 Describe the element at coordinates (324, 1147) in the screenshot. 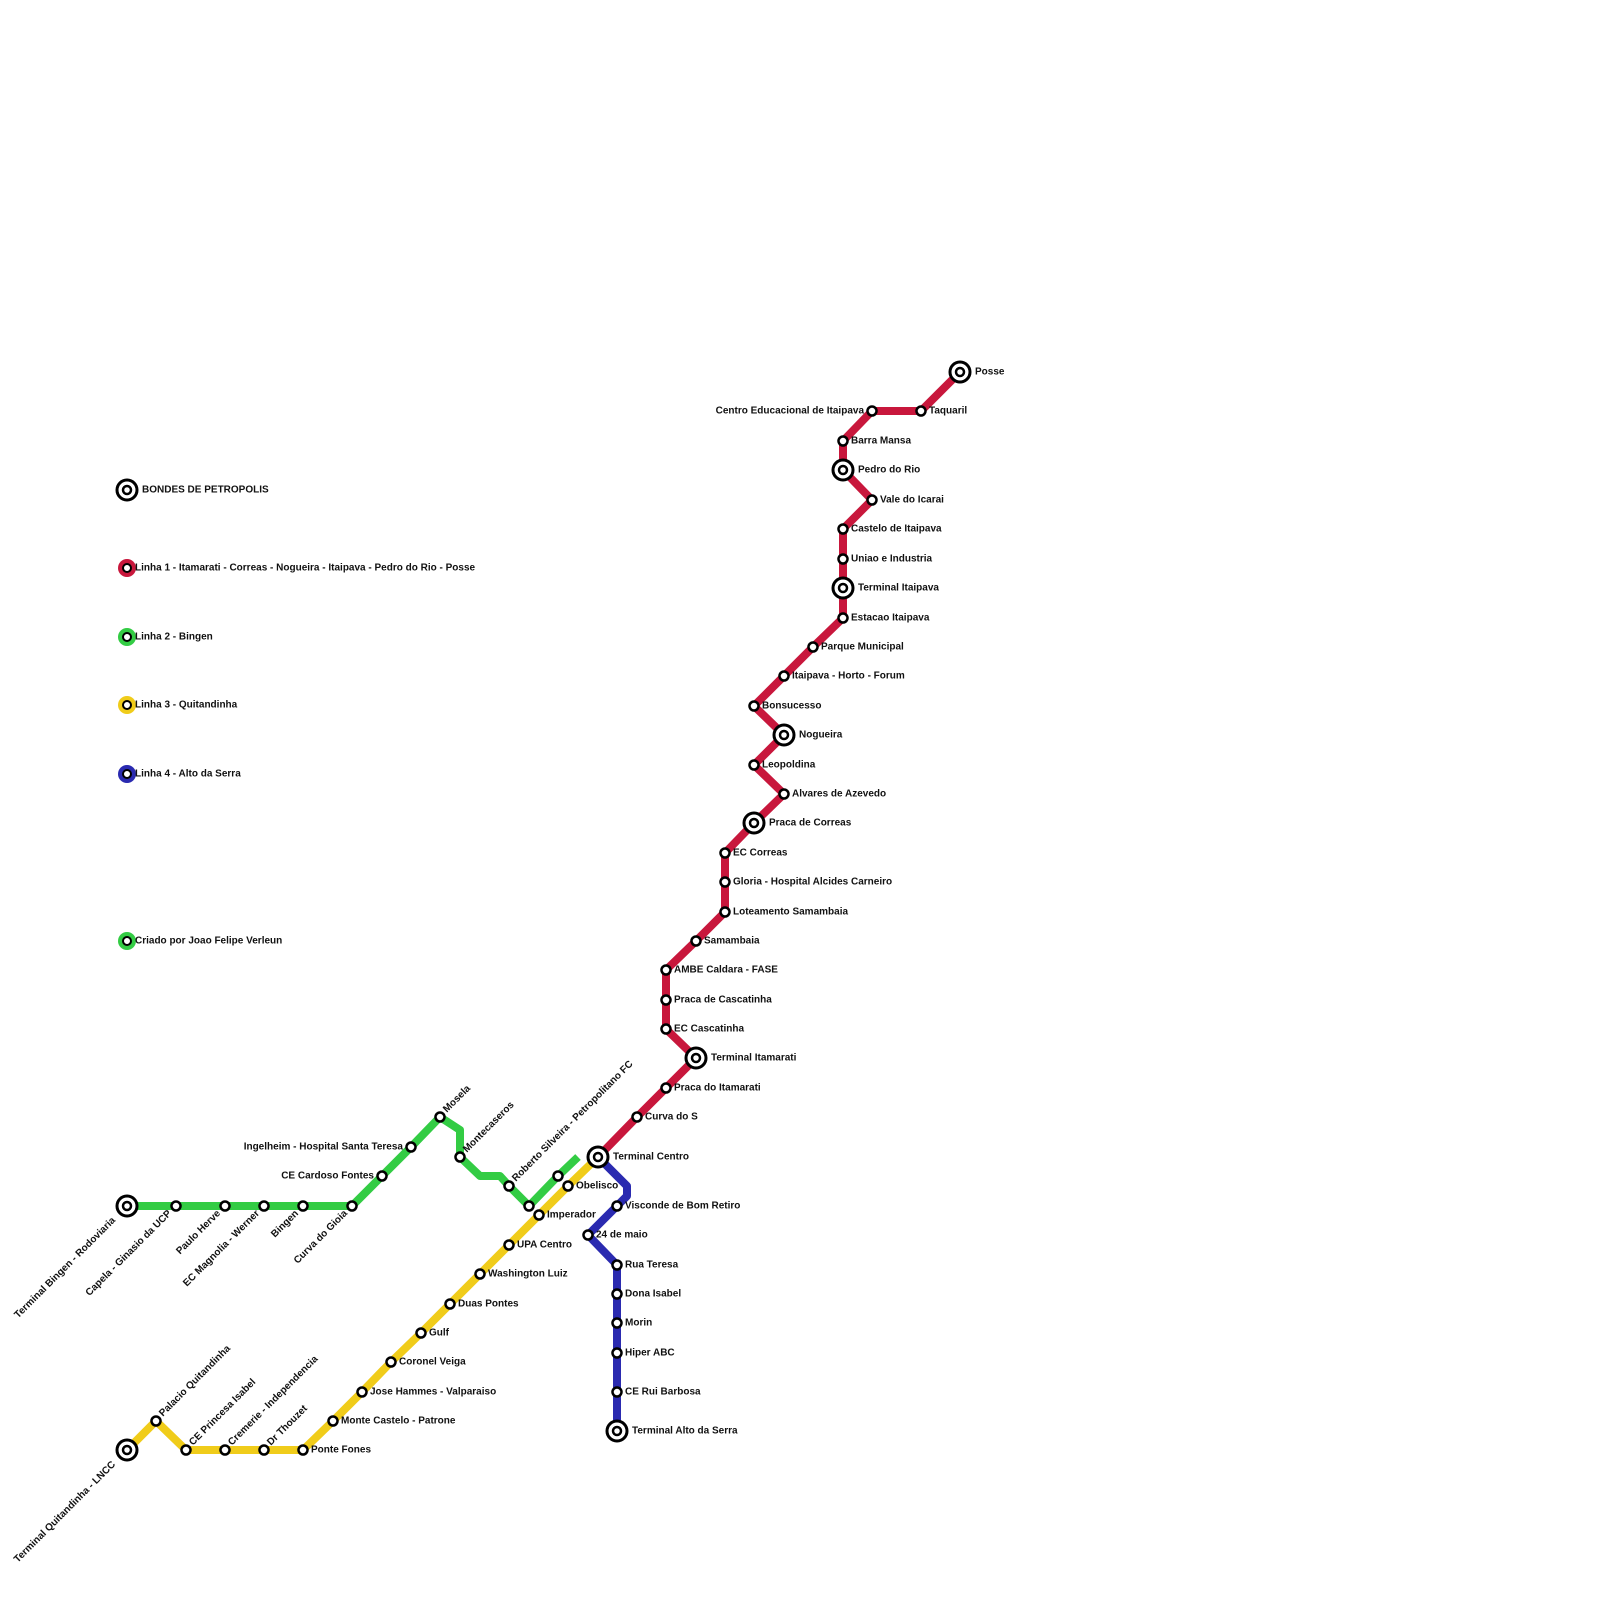

I see `station-label: Ingelheim - Hospital Santa Teresa` at that location.